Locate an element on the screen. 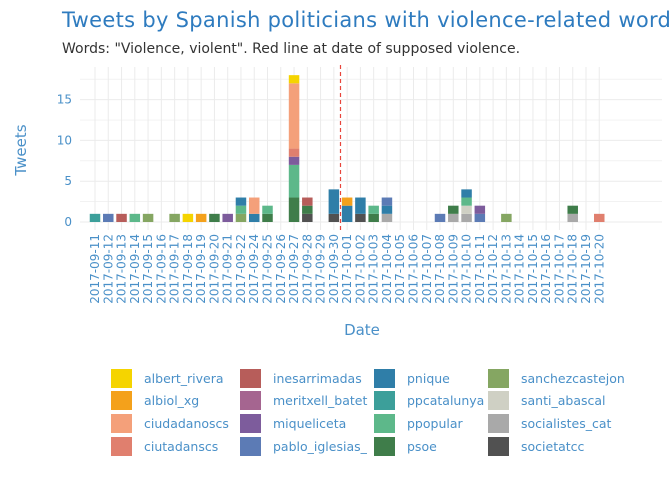 The height and width of the screenshot is (480, 672). legend-item: ppopular is located at coordinates (419, 423).